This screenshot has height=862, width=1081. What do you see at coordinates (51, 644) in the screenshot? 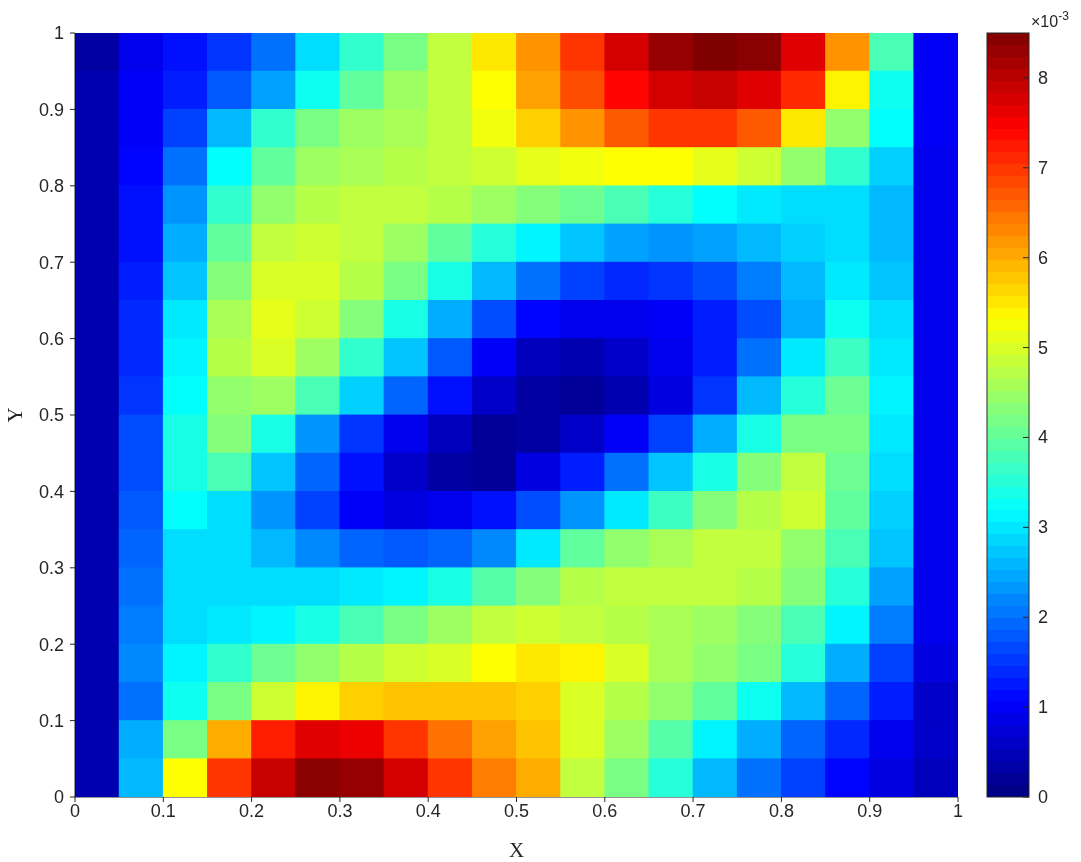
I see `y-tick-label: 0.2` at bounding box center [51, 644].